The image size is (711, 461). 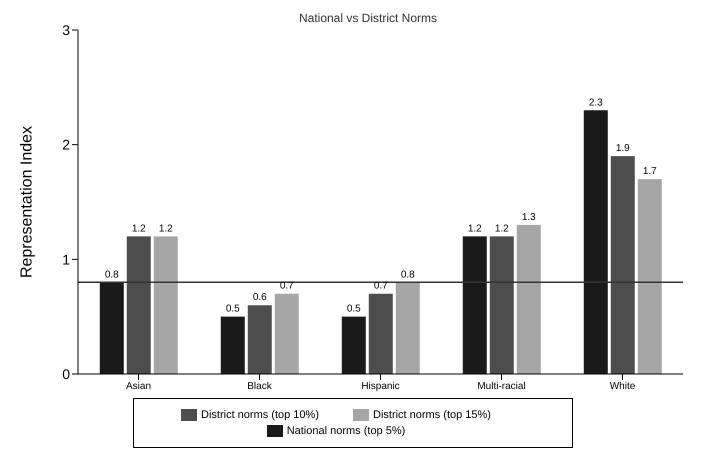 I want to click on legend-label: National norms (top 5%), so click(x=346, y=430).